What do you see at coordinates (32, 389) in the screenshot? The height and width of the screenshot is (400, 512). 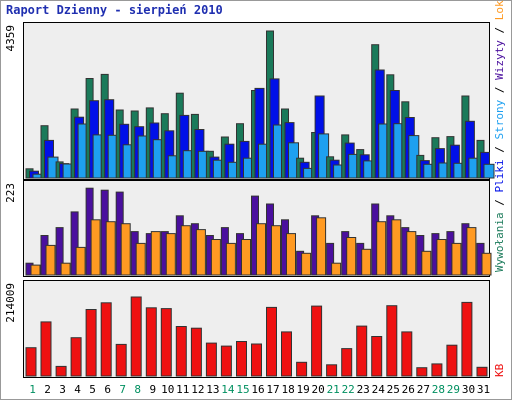 I see `day-label-1: 1` at bounding box center [32, 389].